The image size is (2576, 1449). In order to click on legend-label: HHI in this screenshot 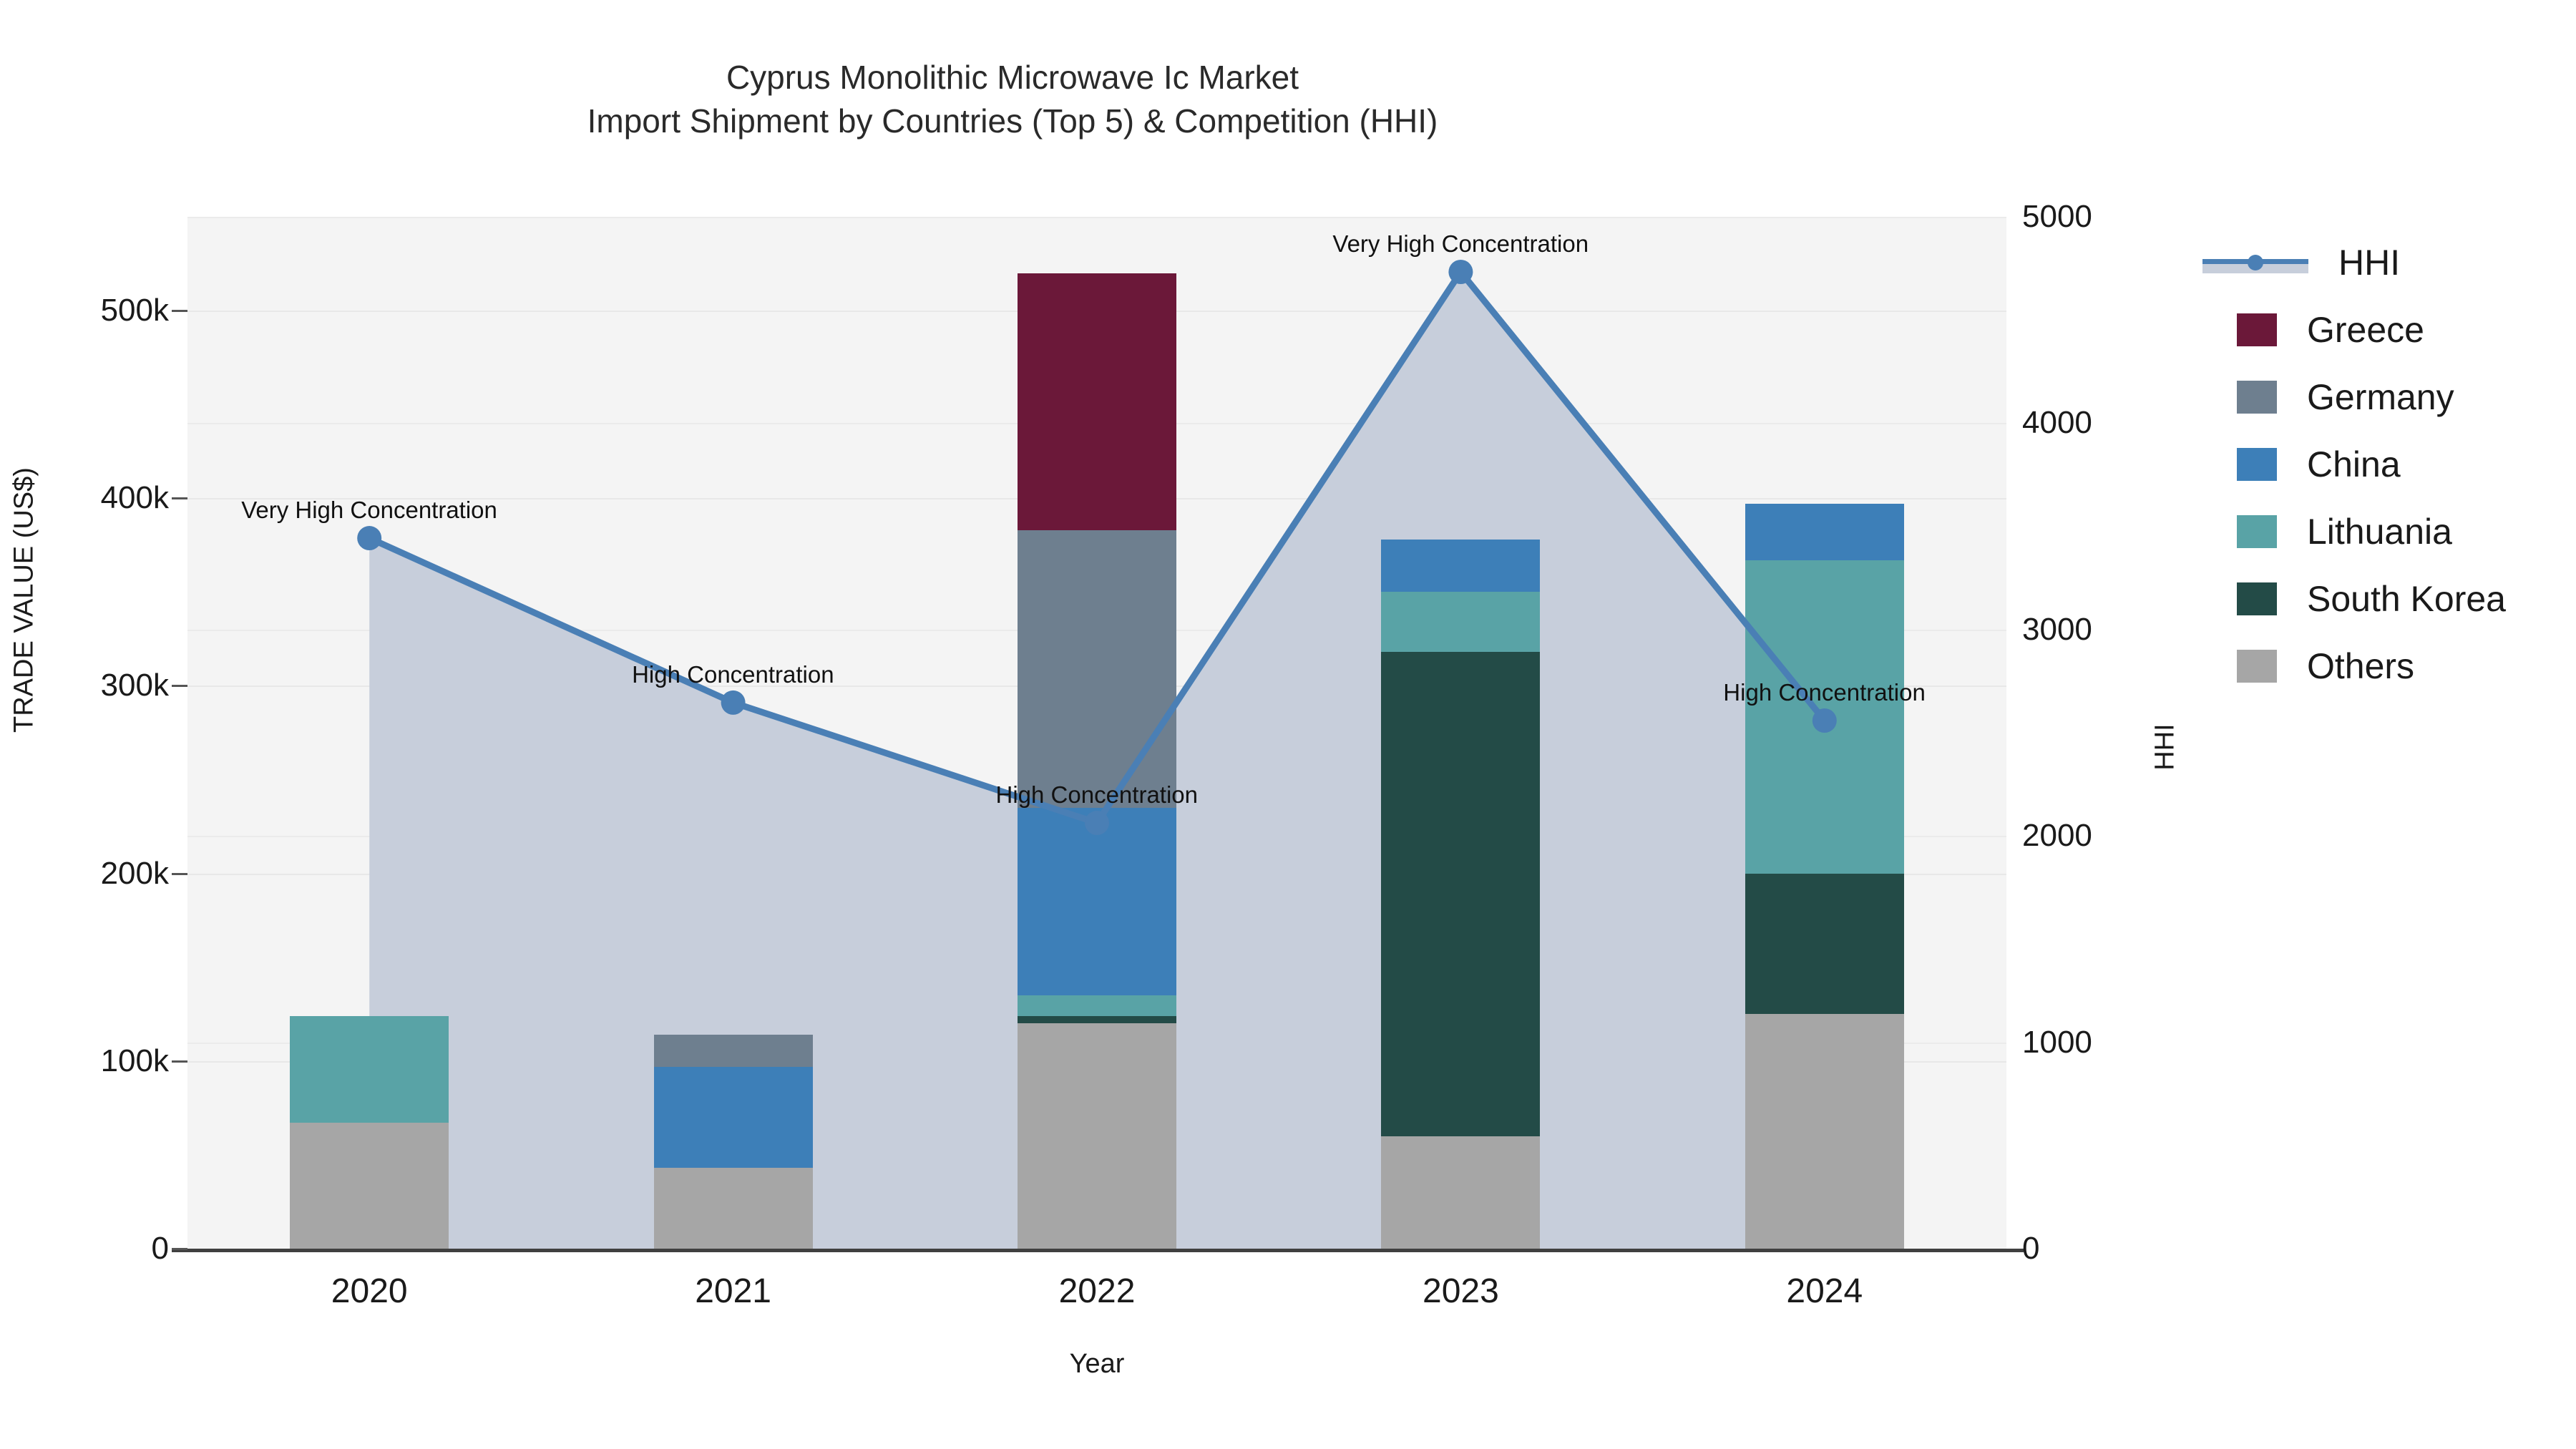, I will do `click(2369, 263)`.